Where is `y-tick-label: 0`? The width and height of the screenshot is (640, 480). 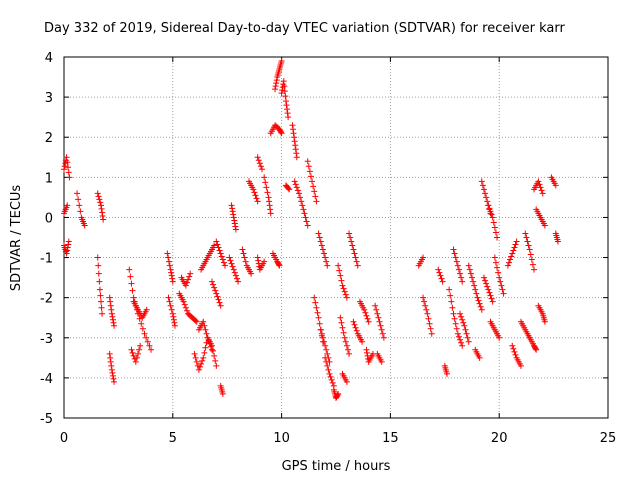 y-tick-label: 0 is located at coordinates (49, 218).